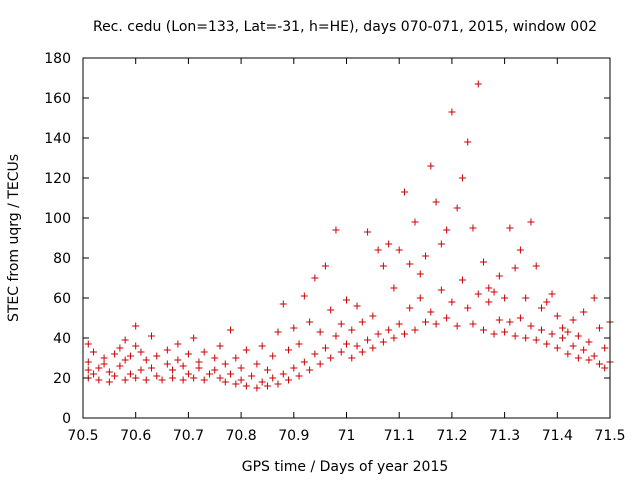 This screenshot has height=480, width=640. I want to click on x-tick-label: 71.5, so click(609, 436).